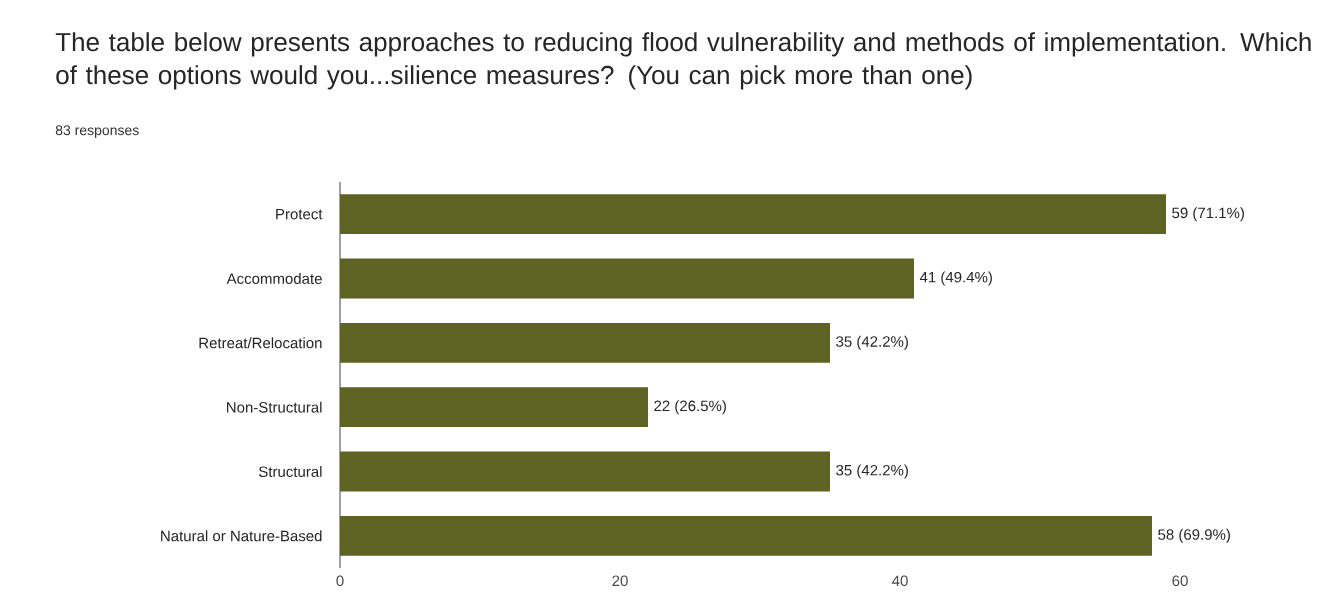  What do you see at coordinates (290, 471) in the screenshot?
I see `y-tick-label: Structural` at bounding box center [290, 471].